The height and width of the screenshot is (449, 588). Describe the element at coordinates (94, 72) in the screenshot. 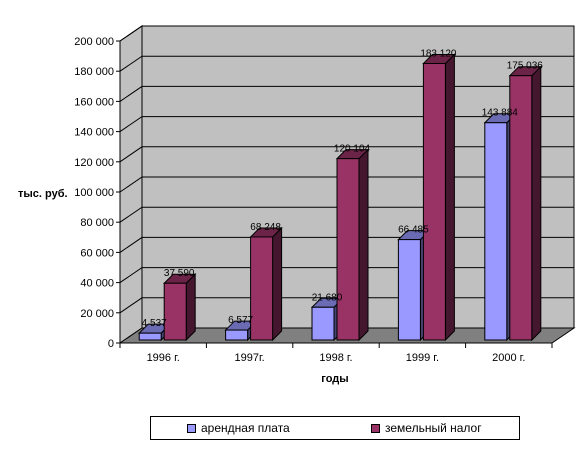

I see `y-tick-label: 180 000` at that location.